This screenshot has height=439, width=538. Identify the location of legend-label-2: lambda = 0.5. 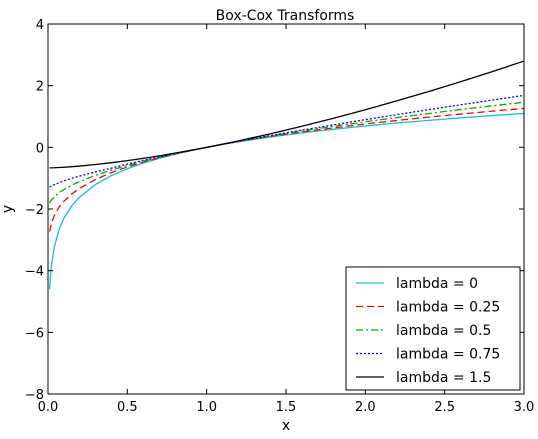
(443, 331).